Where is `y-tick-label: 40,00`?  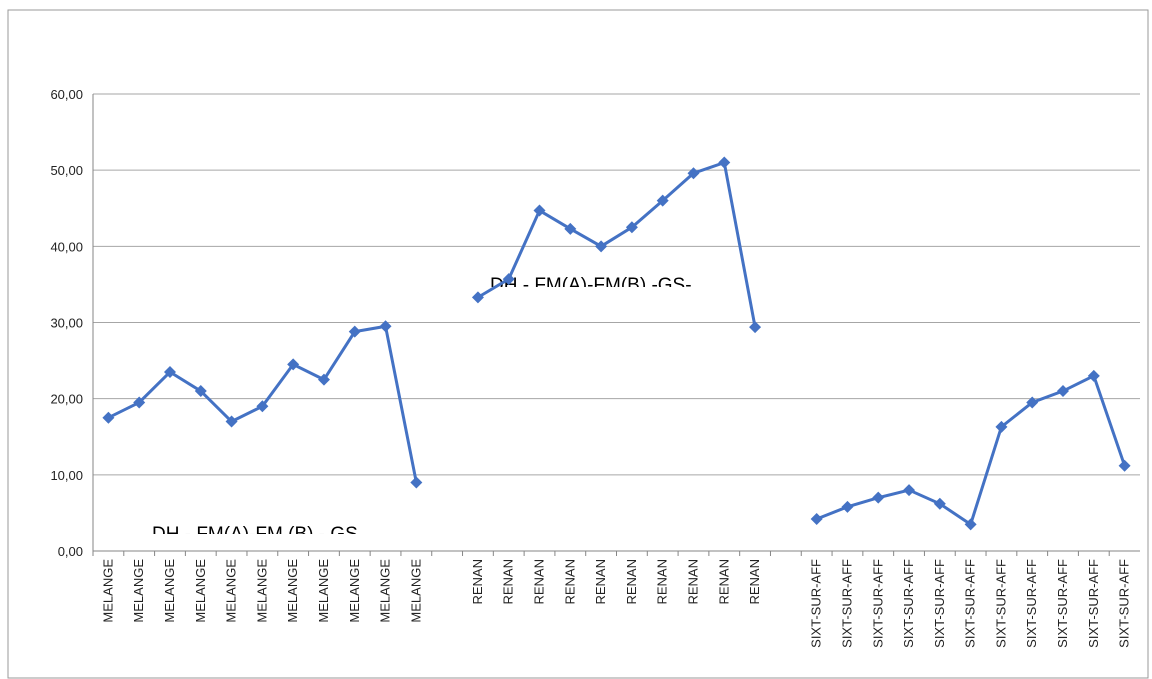 y-tick-label: 40,00 is located at coordinates (66, 246).